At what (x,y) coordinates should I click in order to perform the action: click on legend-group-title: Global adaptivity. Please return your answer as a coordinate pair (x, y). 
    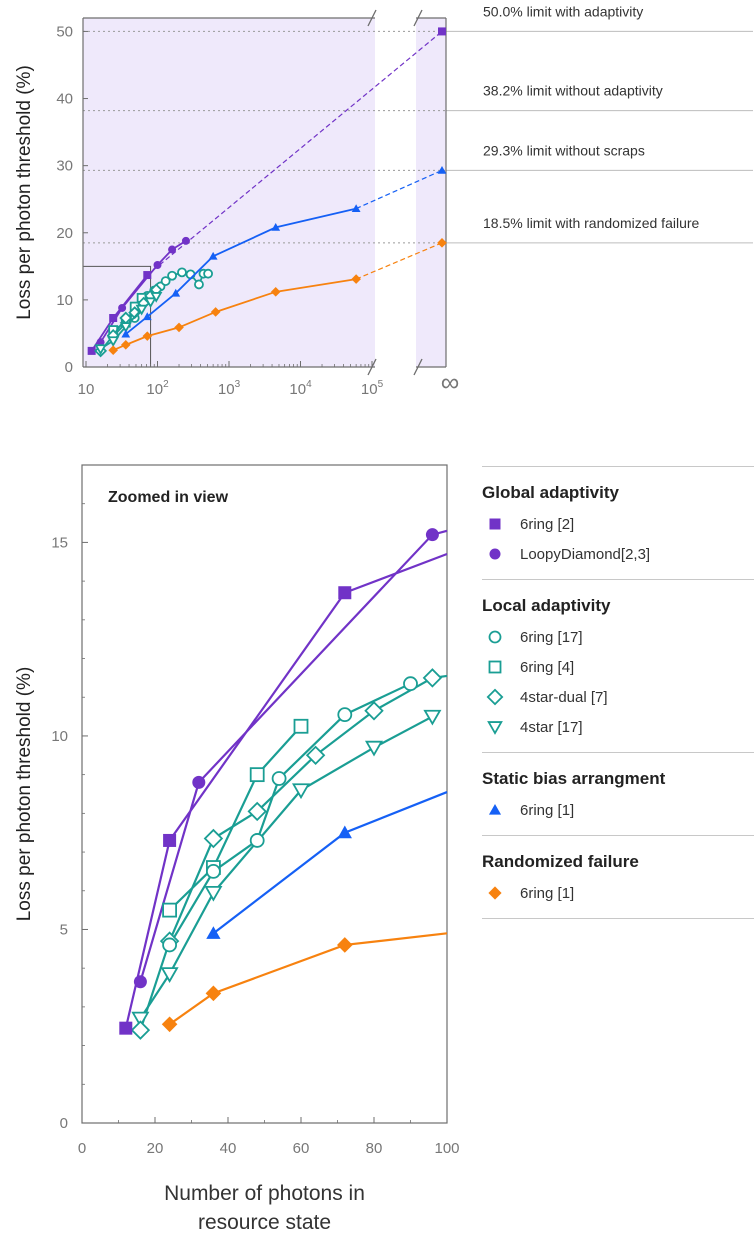
    Looking at the image, I should click on (550, 492).